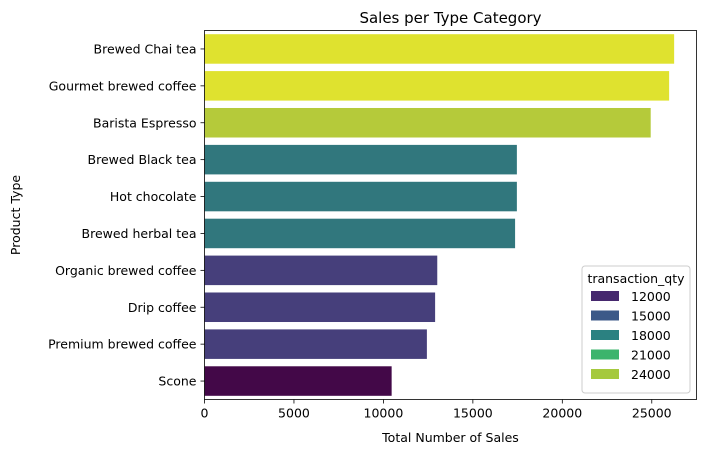 This screenshot has height=455, width=710. What do you see at coordinates (145, 48) in the screenshot?
I see `y-tick-label: Brewed Chai tea` at bounding box center [145, 48].